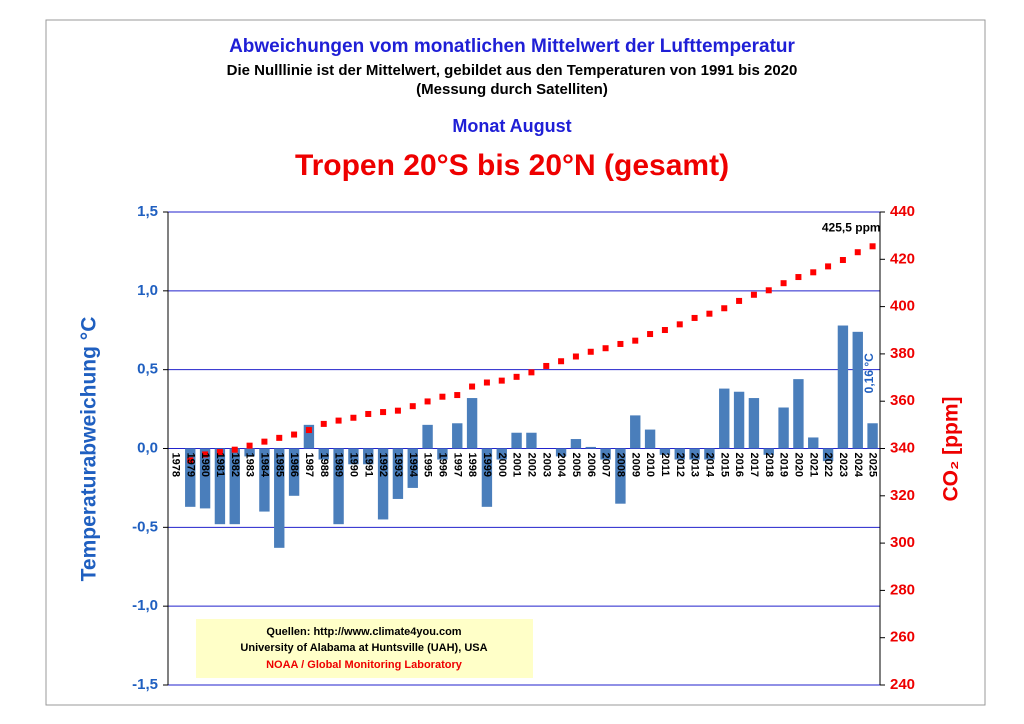  Describe the element at coordinates (576, 465) in the screenshot. I see `x-tick-label: 2005` at that location.